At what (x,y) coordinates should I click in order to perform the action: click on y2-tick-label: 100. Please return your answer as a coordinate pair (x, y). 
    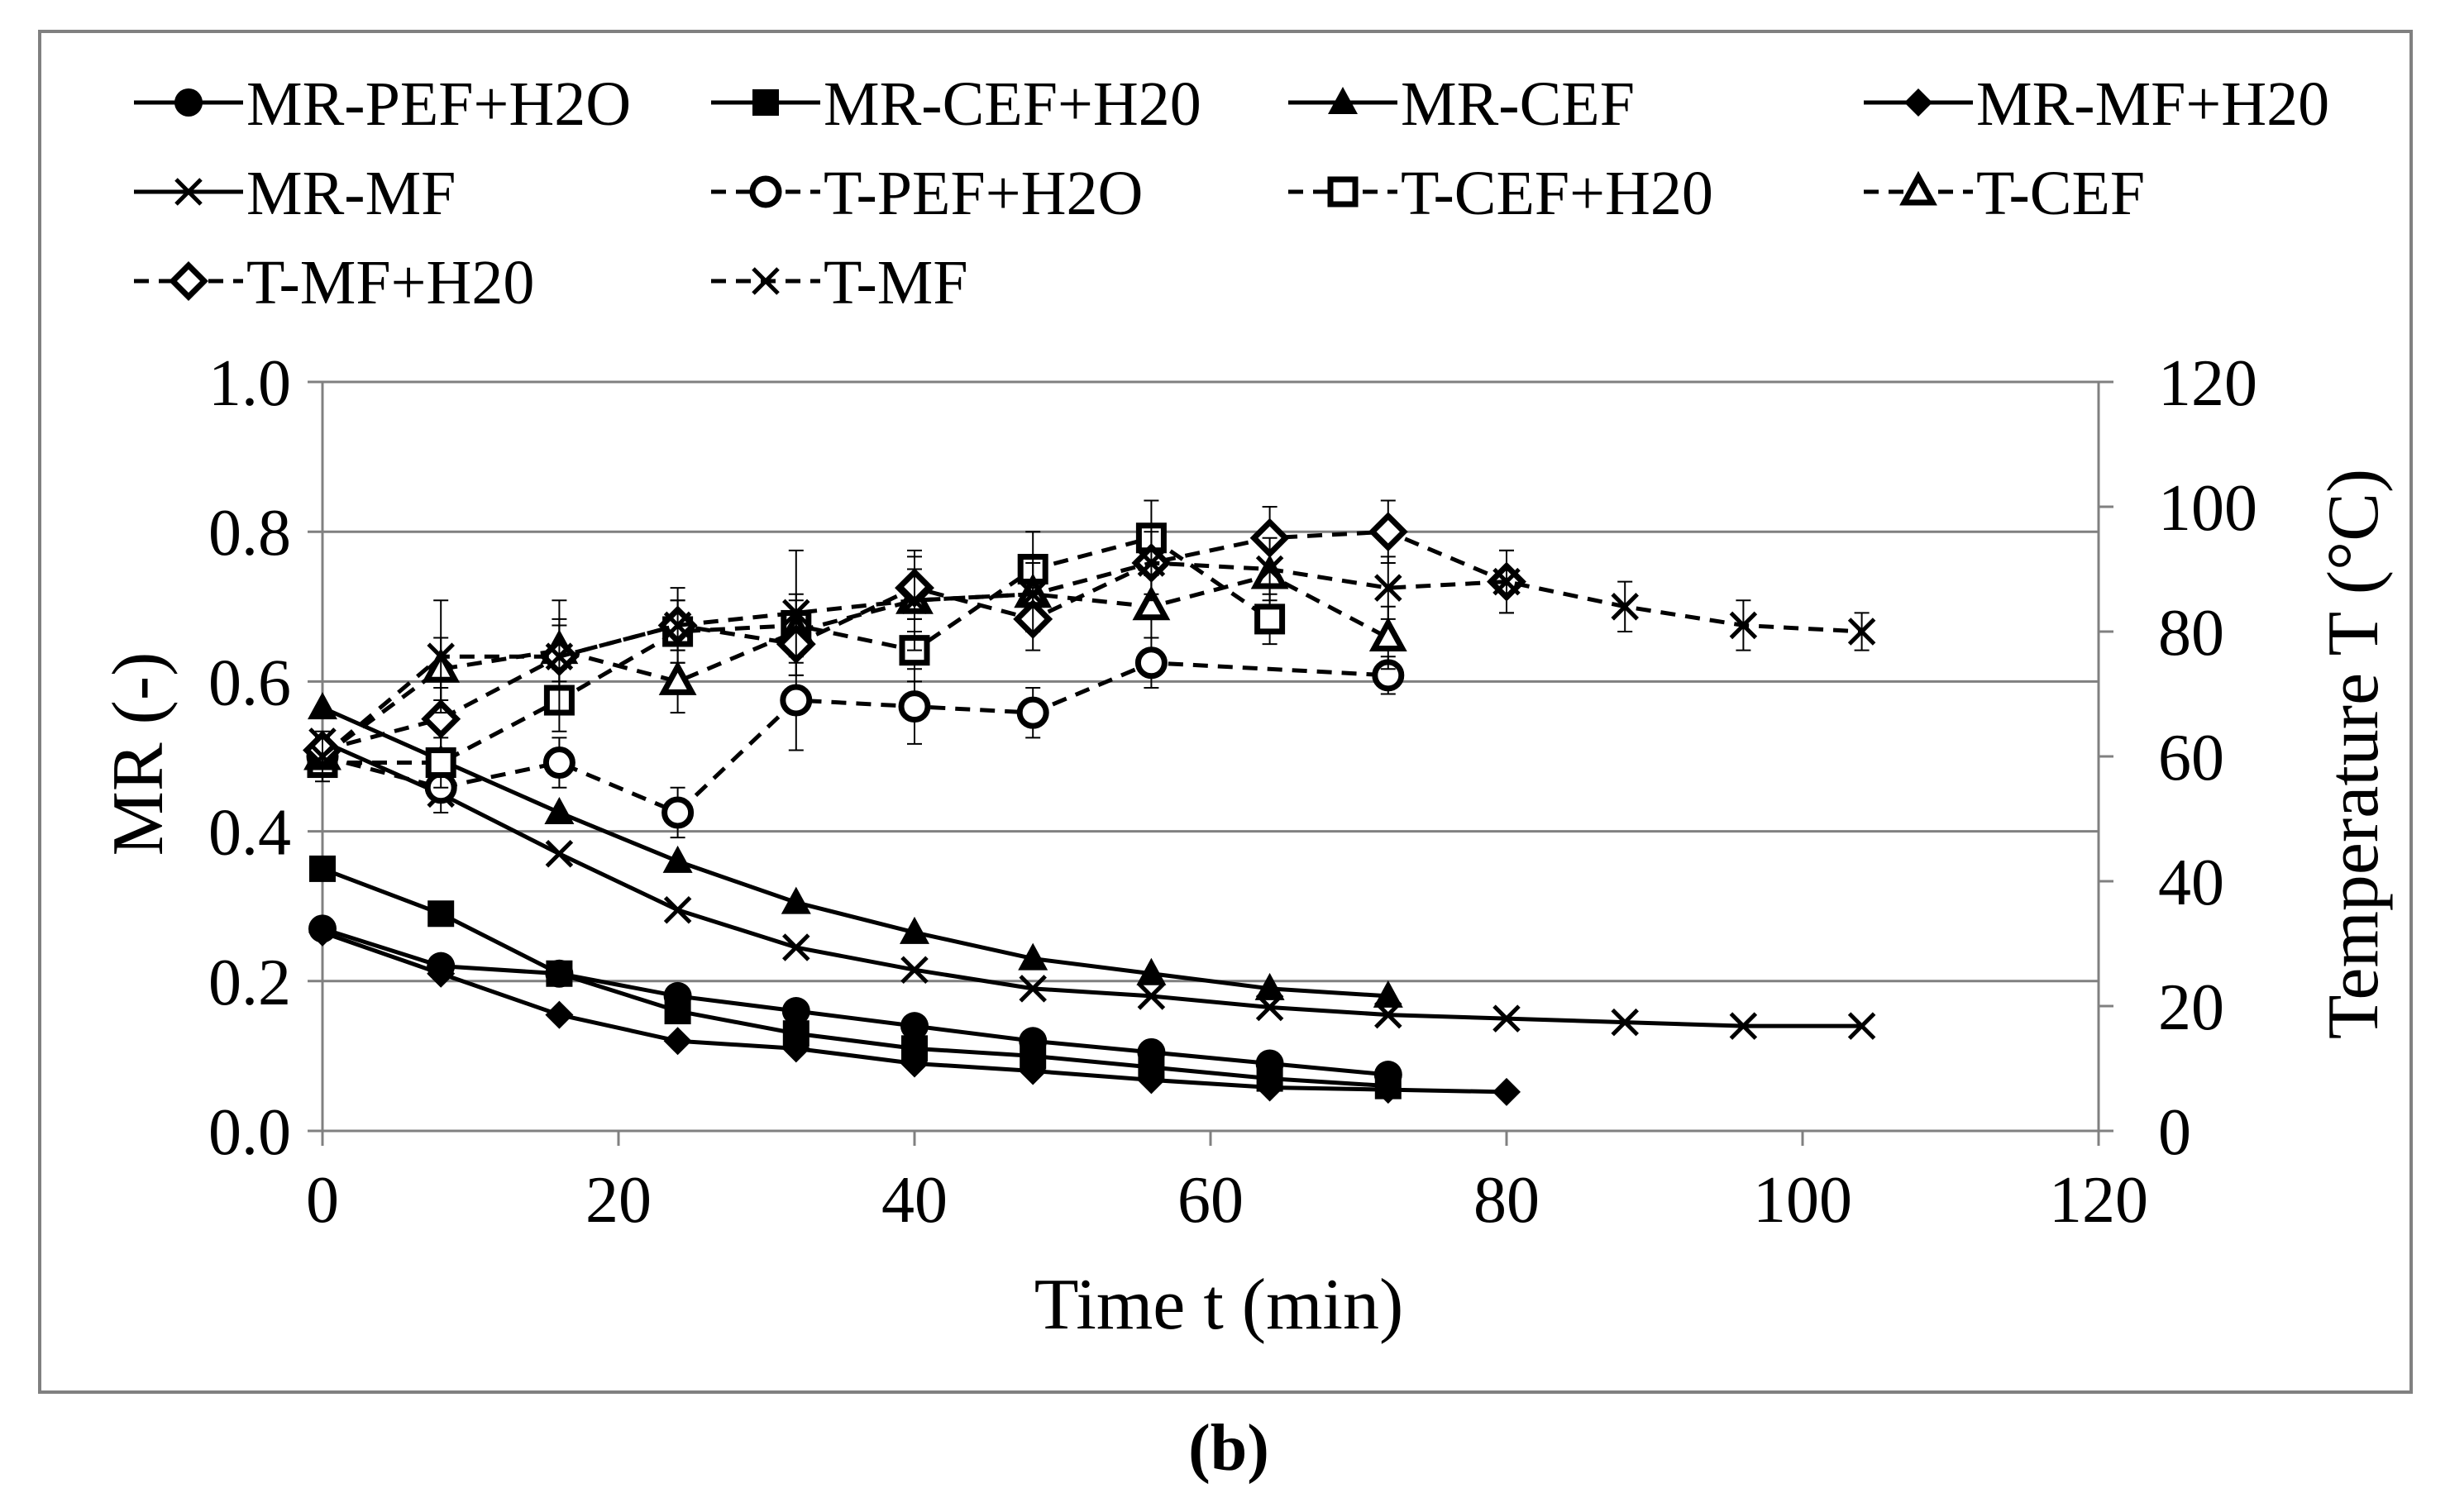
    Looking at the image, I should click on (2207, 508).